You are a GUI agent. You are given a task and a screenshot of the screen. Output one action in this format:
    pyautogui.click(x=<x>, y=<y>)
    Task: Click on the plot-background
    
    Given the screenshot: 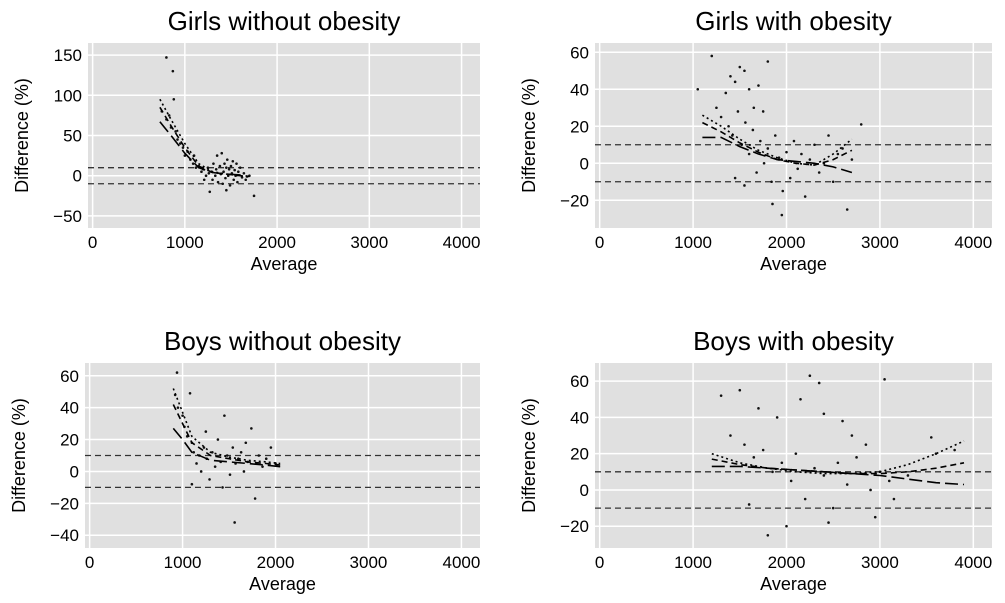 What is the action you would take?
    pyautogui.click(x=793, y=455)
    